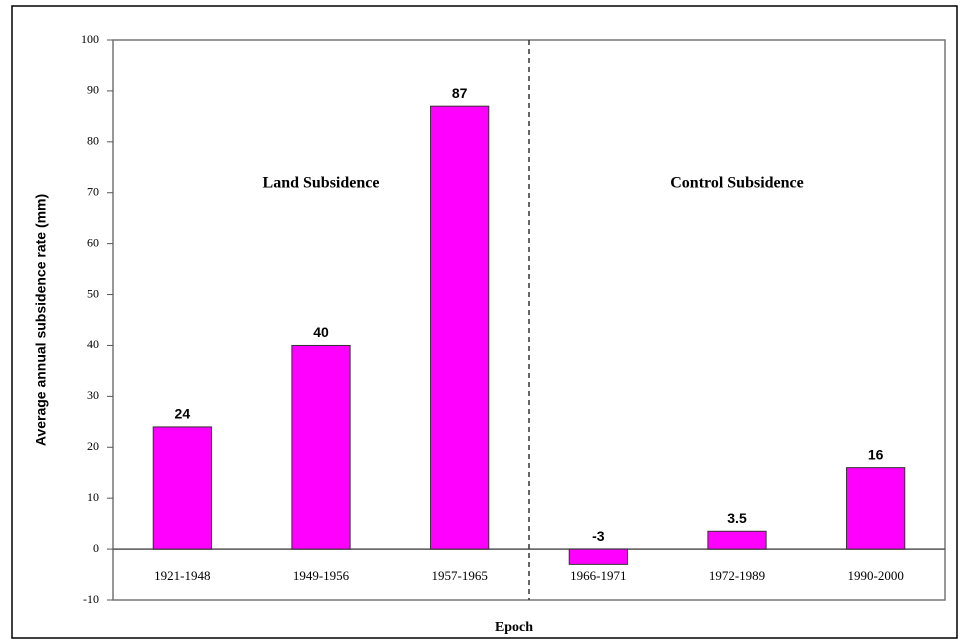 This screenshot has height=644, width=968. What do you see at coordinates (876, 454) in the screenshot?
I see `data-label: 16` at bounding box center [876, 454].